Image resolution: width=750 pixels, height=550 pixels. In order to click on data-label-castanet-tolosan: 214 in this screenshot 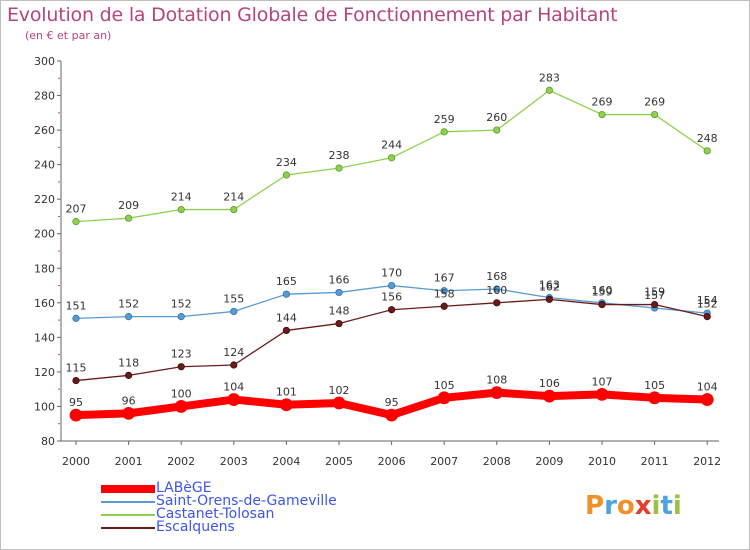, I will do `click(181, 197)`.